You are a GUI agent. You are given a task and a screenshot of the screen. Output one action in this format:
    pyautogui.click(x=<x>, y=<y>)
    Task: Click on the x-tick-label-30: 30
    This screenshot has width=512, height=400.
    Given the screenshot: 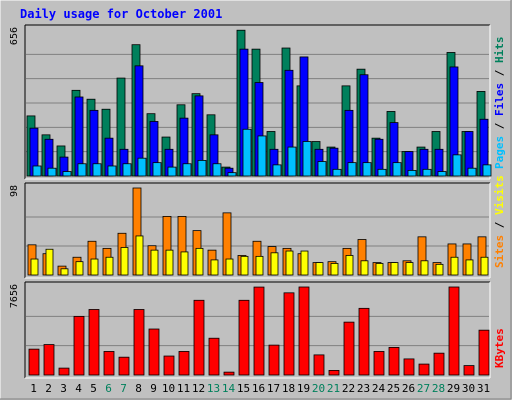 What is the action you would take?
    pyautogui.click(x=468, y=388)
    